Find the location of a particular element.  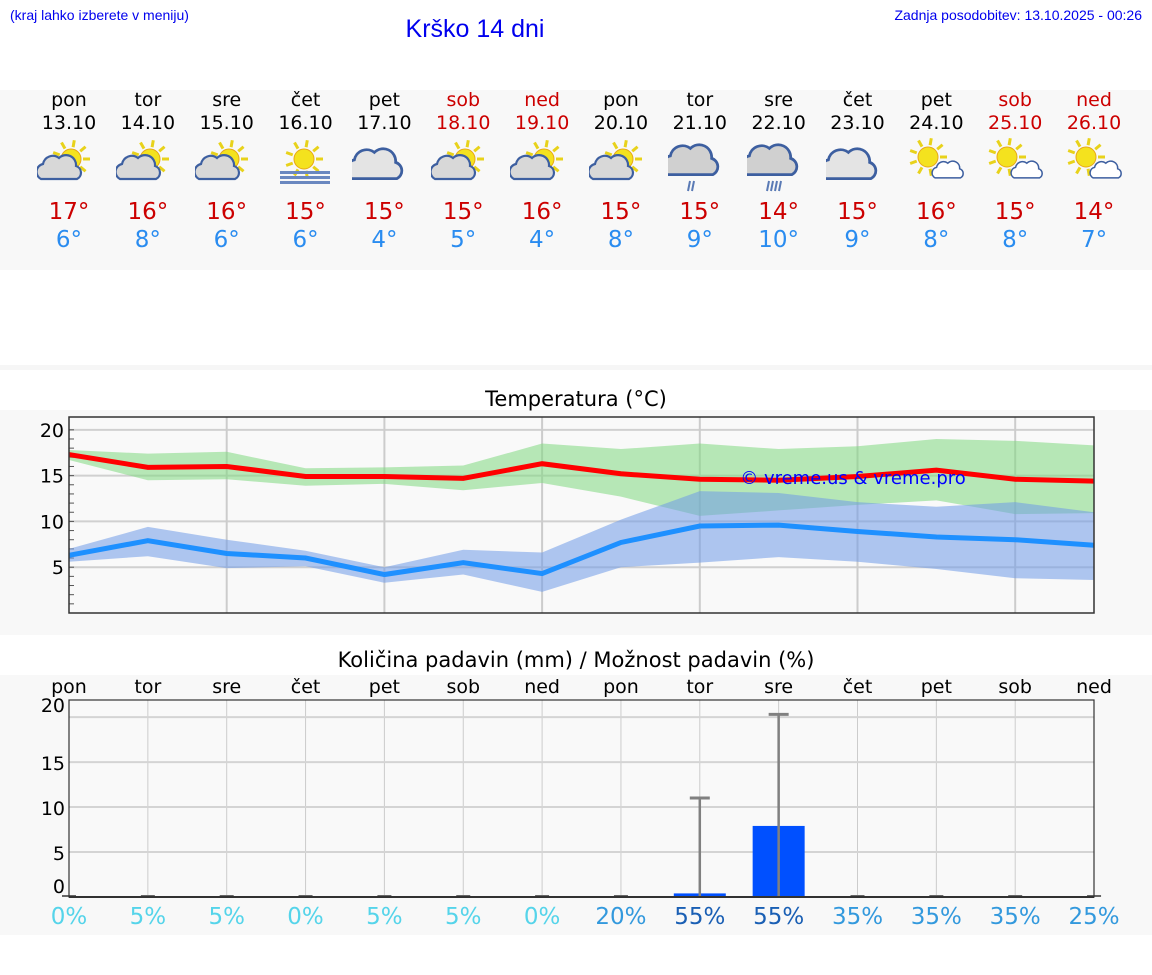

day-date: 14.10 is located at coordinates (148, 123).